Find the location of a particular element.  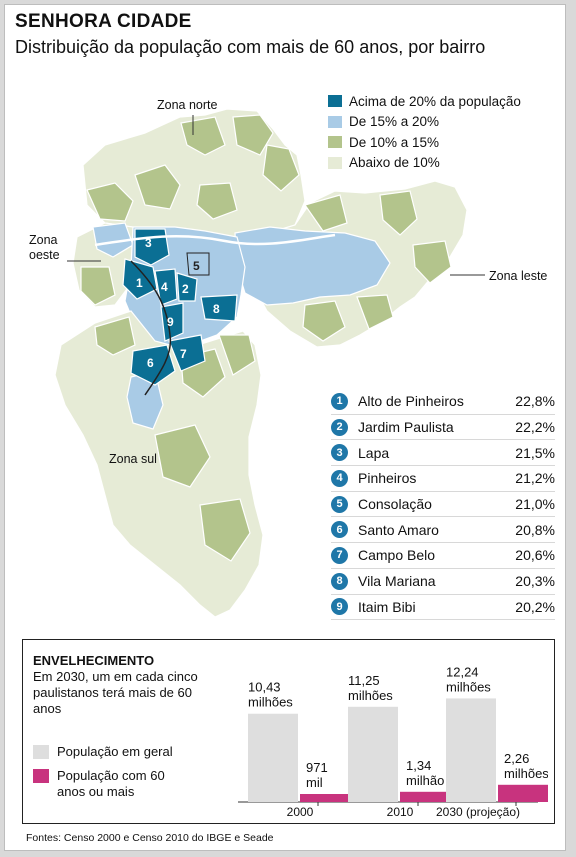

data-label-general-2: milhões is located at coordinates (468, 686).